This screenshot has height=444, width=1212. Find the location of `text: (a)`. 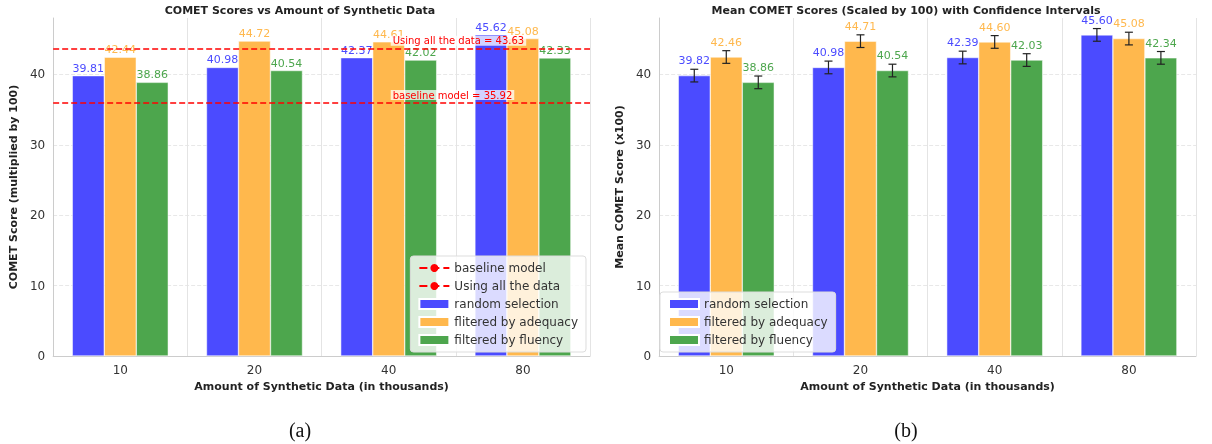

text: (a) is located at coordinates (300, 430).